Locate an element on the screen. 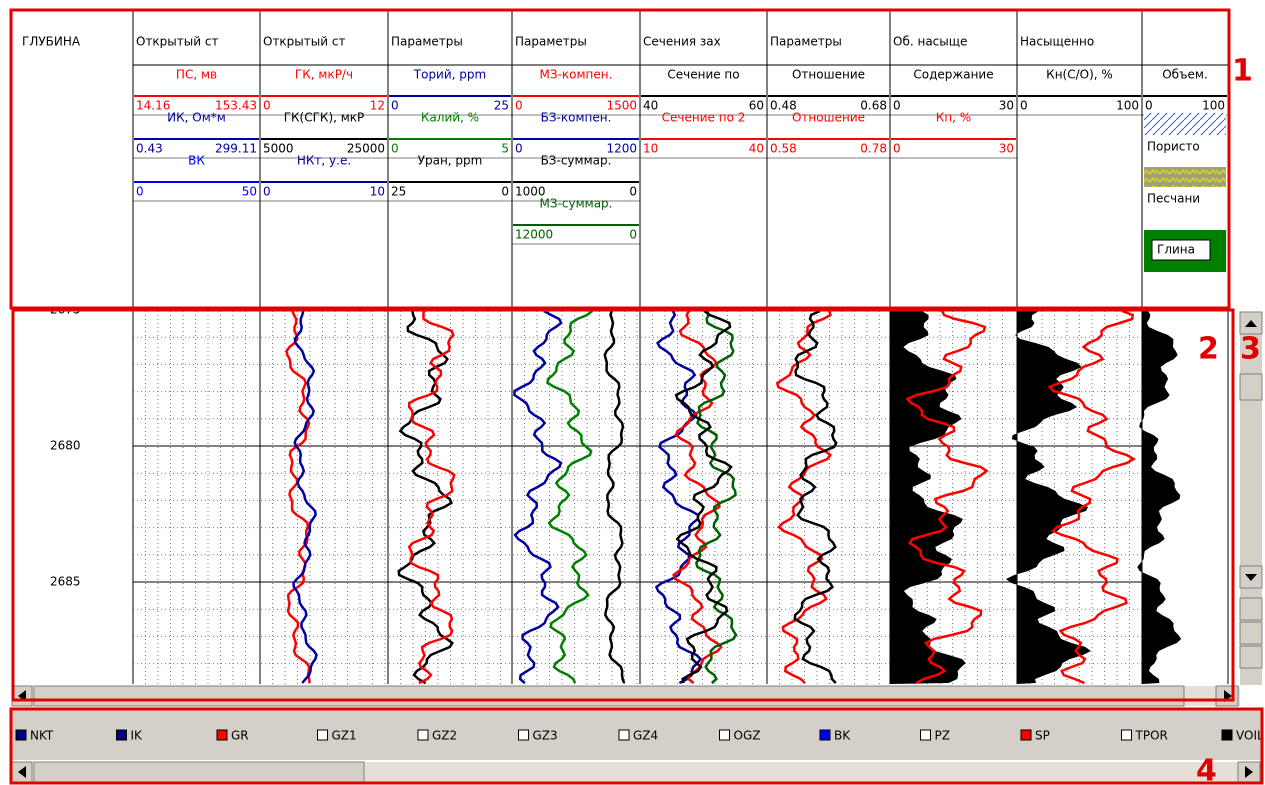 This screenshot has height=785, width=1265. scale-name: МЗ-суммар. is located at coordinates (576, 204).